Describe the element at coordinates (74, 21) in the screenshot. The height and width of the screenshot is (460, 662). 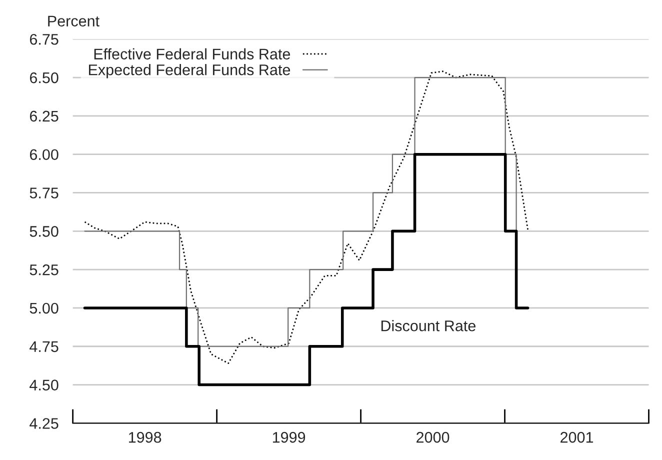
I see `y-axis-title: Percent` at that location.